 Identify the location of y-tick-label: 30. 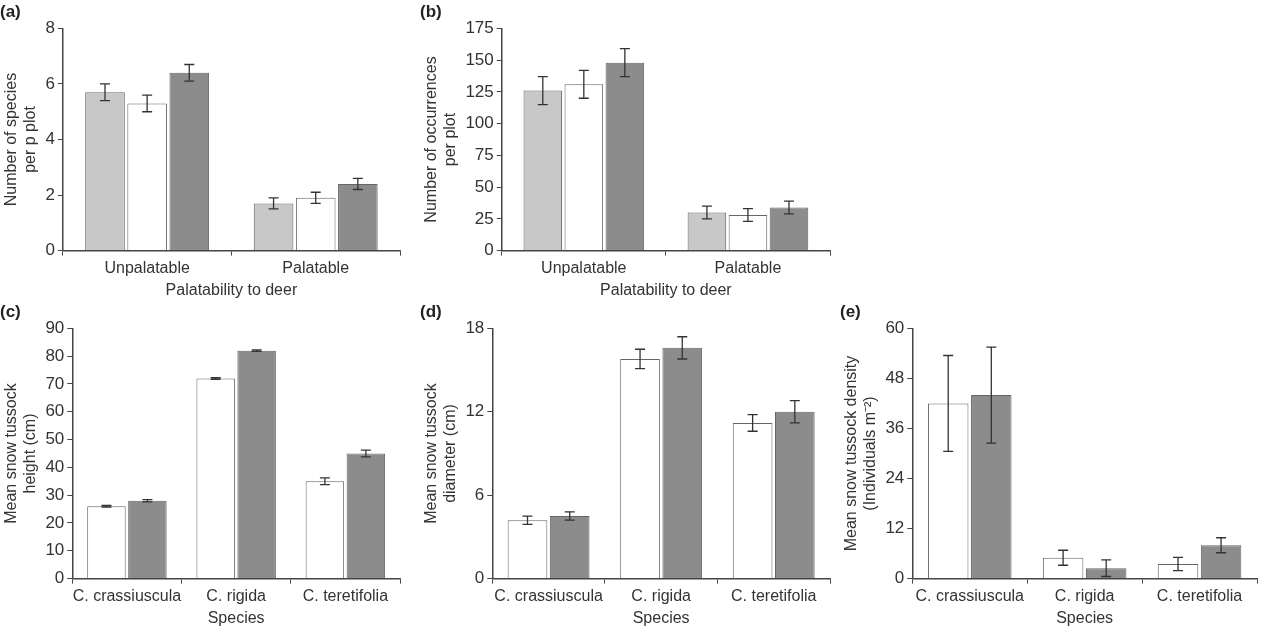
(55, 494).